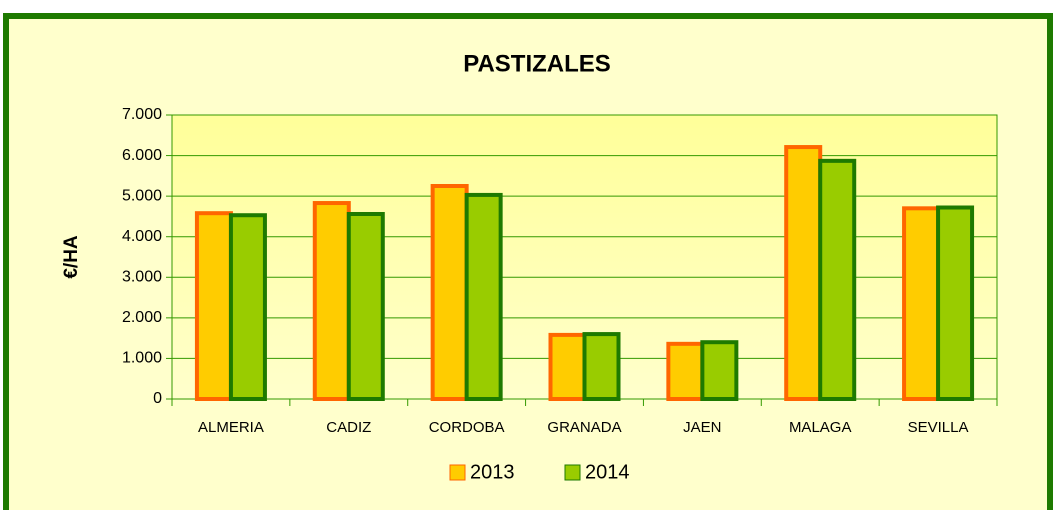 Image resolution: width=1053 pixels, height=515 pixels. I want to click on y-tick-label: 1.000, so click(142, 358).